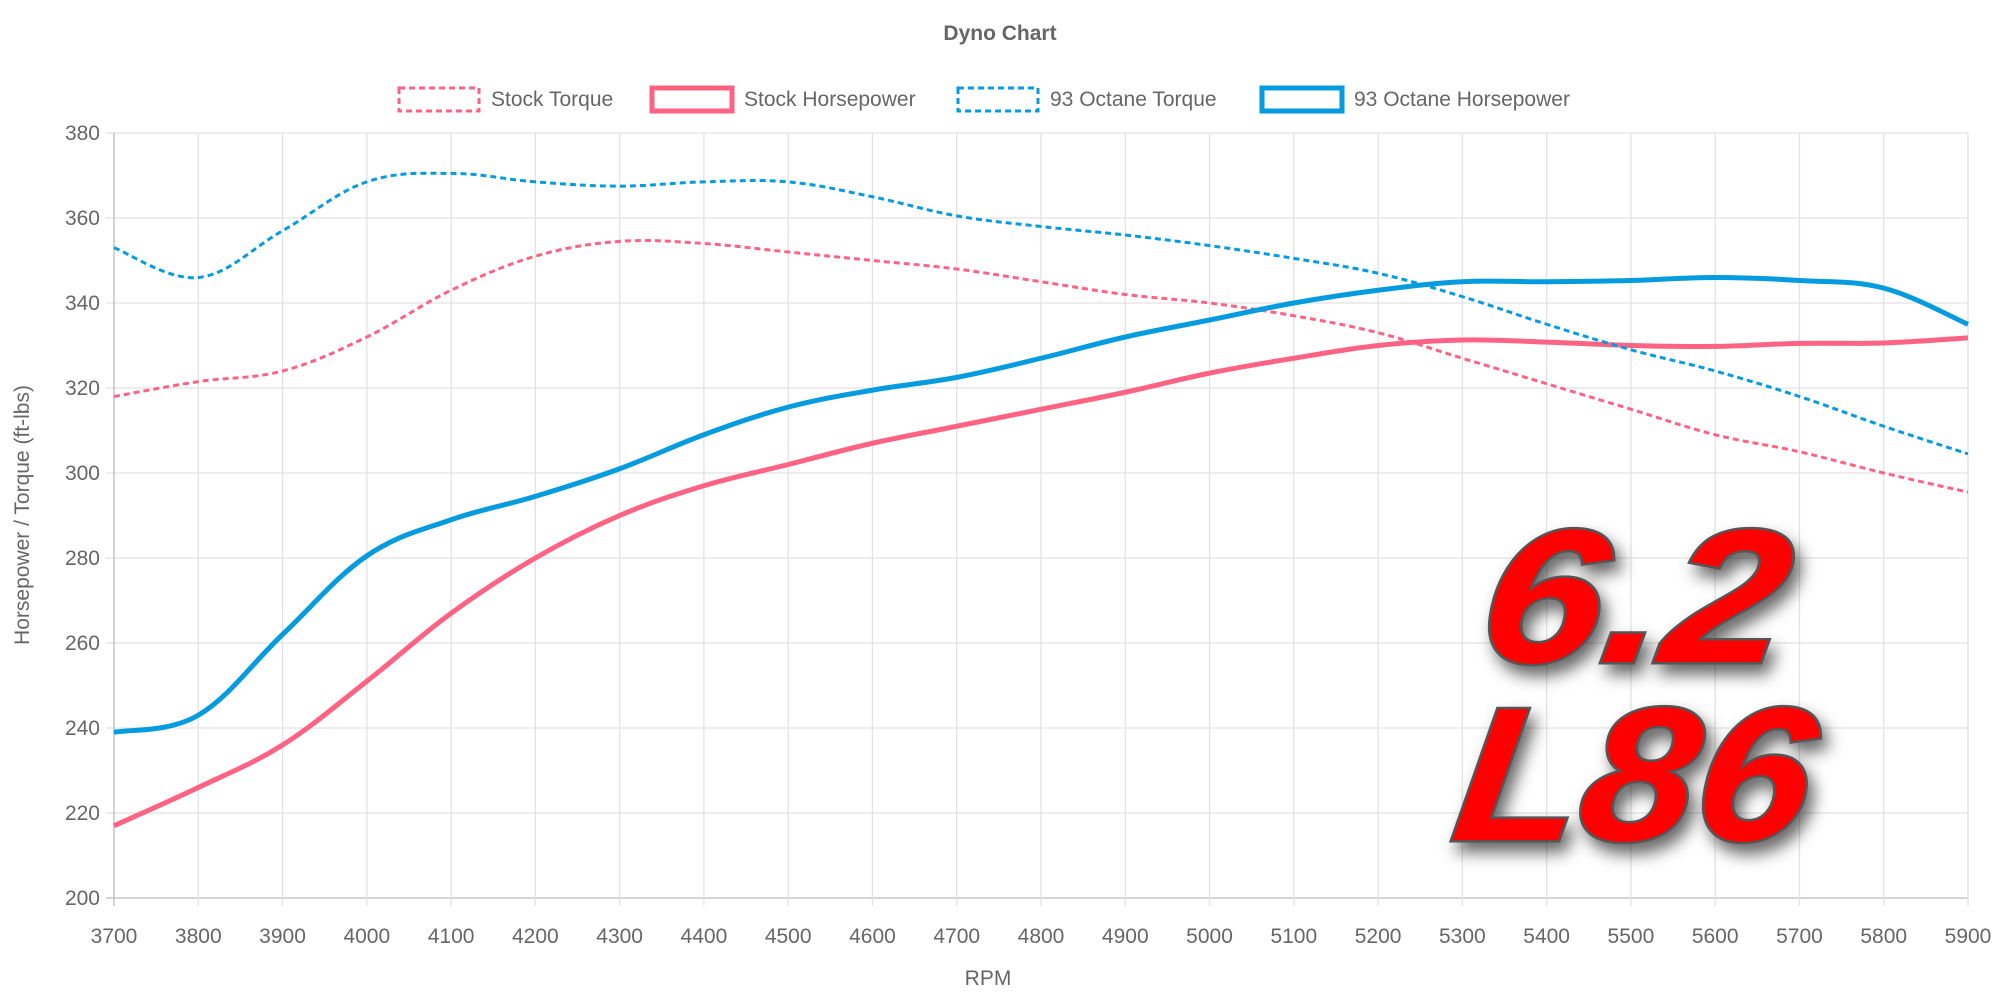 This screenshot has width=2000, height=1000. Describe the element at coordinates (1462, 936) in the screenshot. I see `x-tick-label: 5300` at that location.